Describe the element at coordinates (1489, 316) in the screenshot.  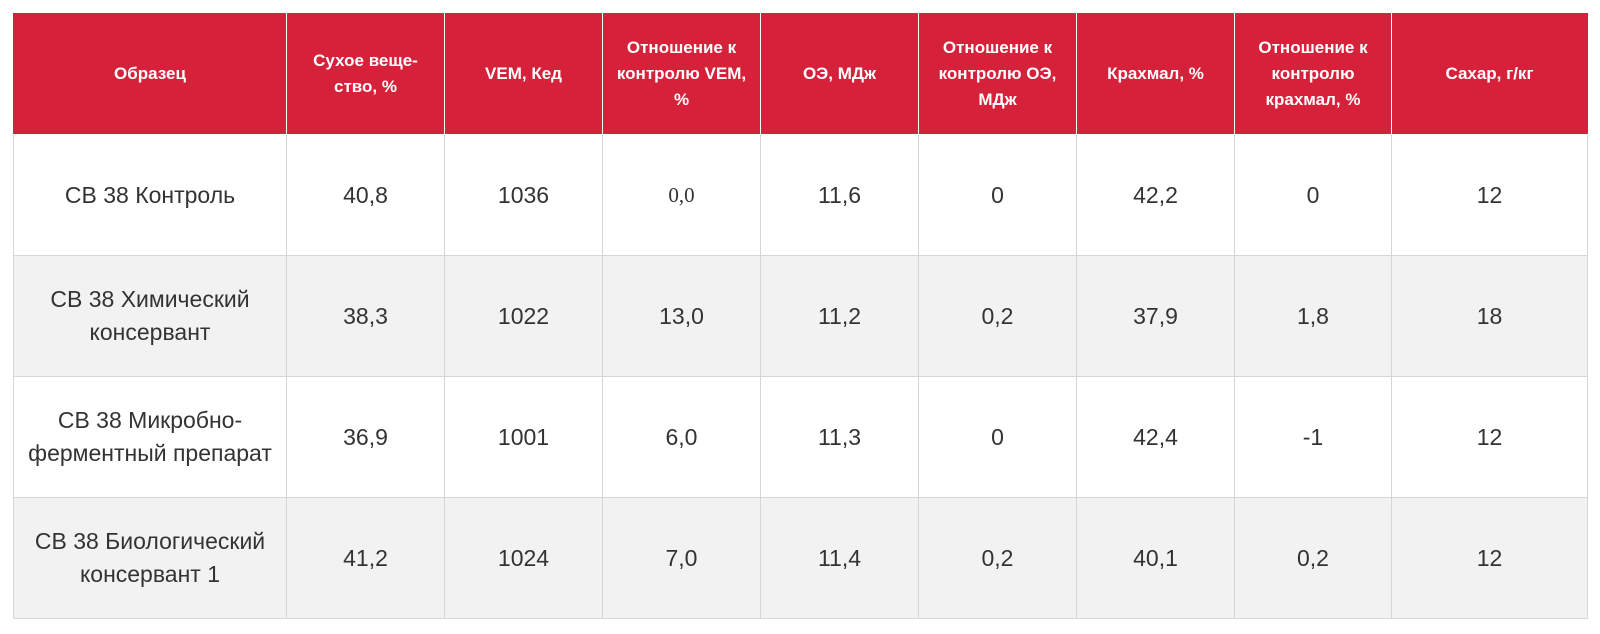
I see `cell-sugar: 18` at that location.